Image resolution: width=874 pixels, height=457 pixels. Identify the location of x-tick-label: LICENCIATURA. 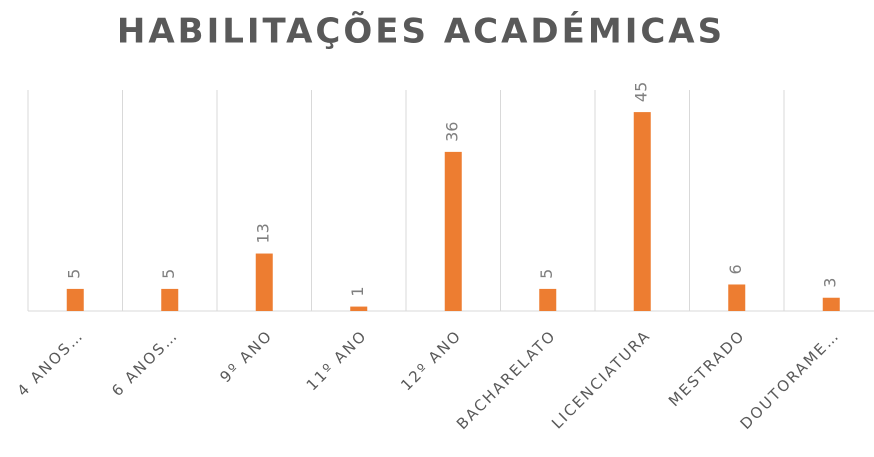
(601, 379).